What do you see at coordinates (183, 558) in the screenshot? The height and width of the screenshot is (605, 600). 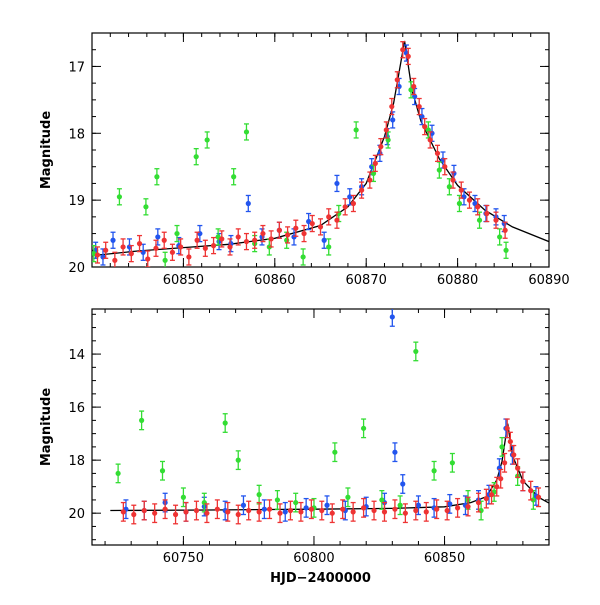 I see `x-tick-label: 60750` at bounding box center [183, 558].